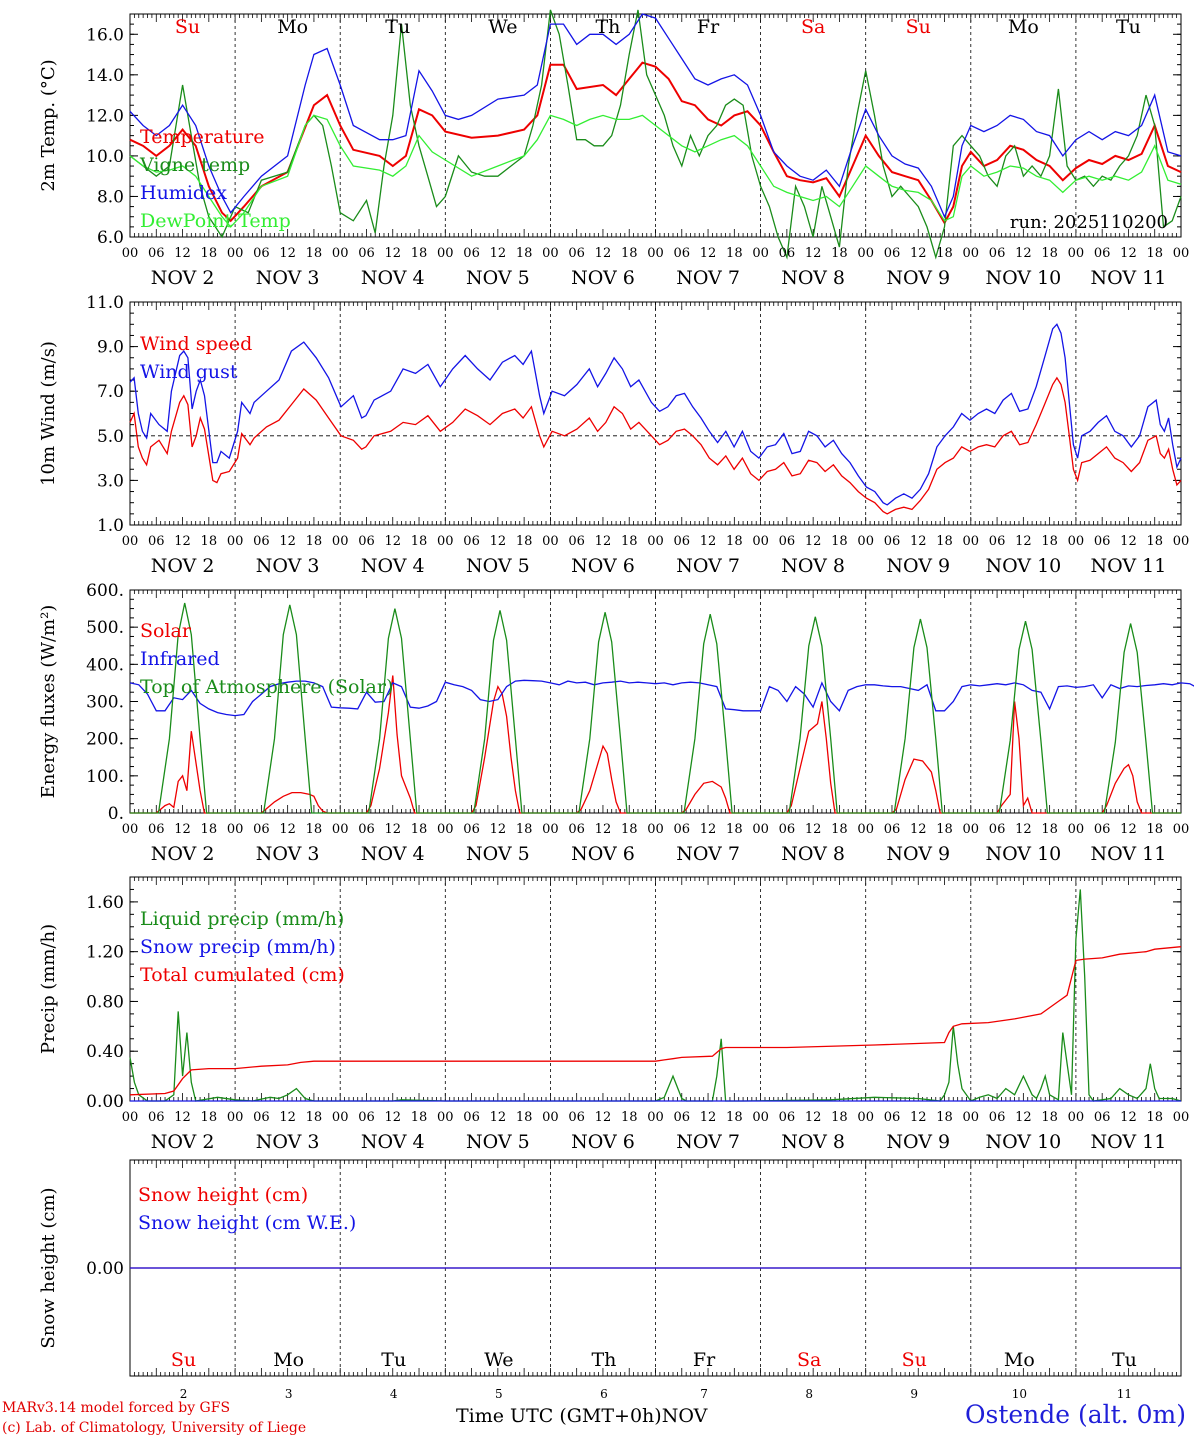 The width and height of the screenshot is (1194, 1440). What do you see at coordinates (684, 1416) in the screenshot?
I see `x-axis-month: NOV` at bounding box center [684, 1416].